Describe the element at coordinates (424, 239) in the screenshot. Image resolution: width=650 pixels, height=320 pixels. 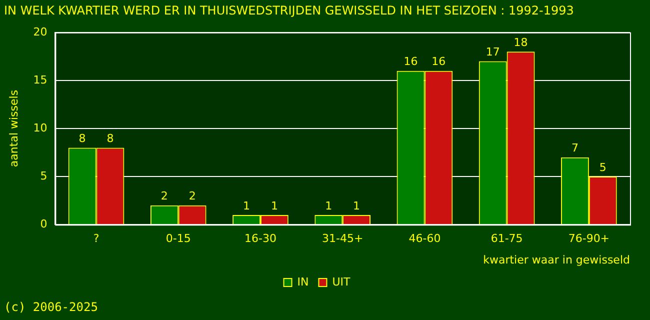
I see `x-tick-label: 46-60` at that location.